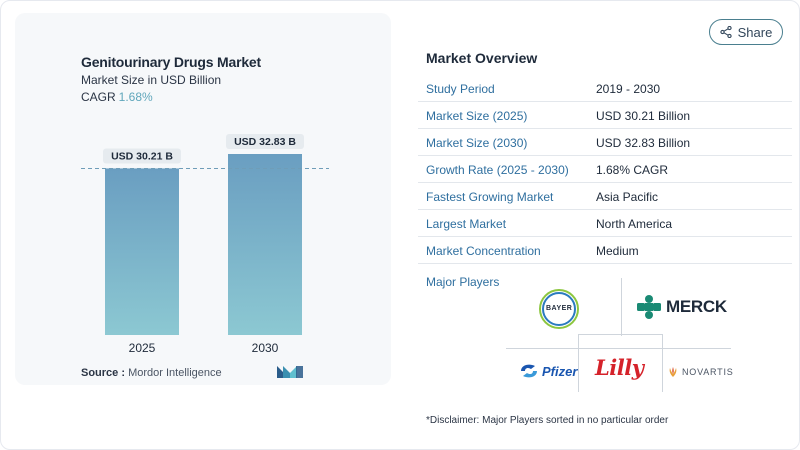  I want to click on overview-value: Medium, so click(617, 251).